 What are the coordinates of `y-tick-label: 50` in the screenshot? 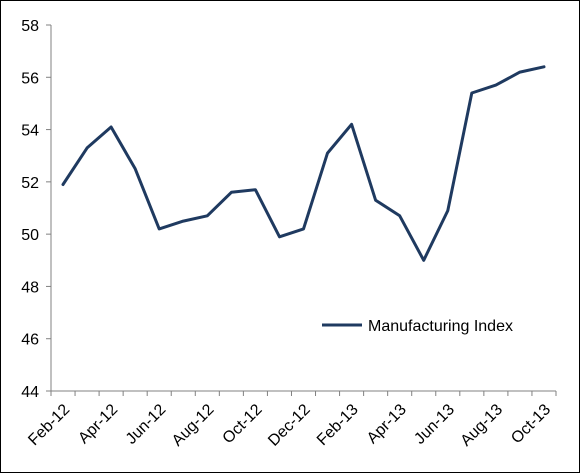 It's located at (30, 235).